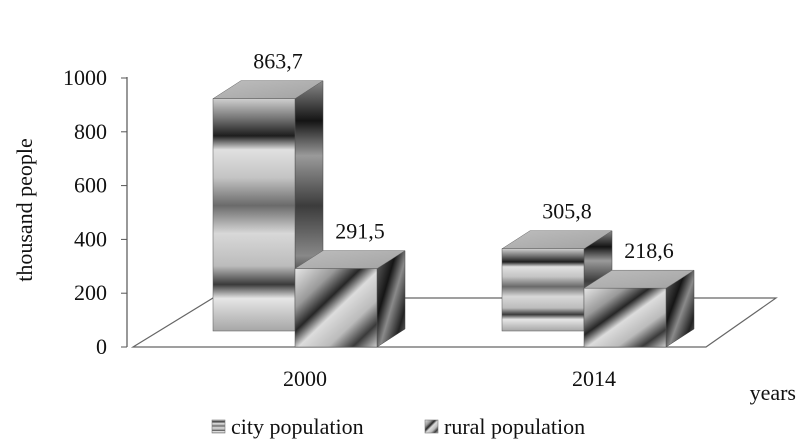  Describe the element at coordinates (567, 211) in the screenshot. I see `data-label-city-2014: 305,8` at that location.